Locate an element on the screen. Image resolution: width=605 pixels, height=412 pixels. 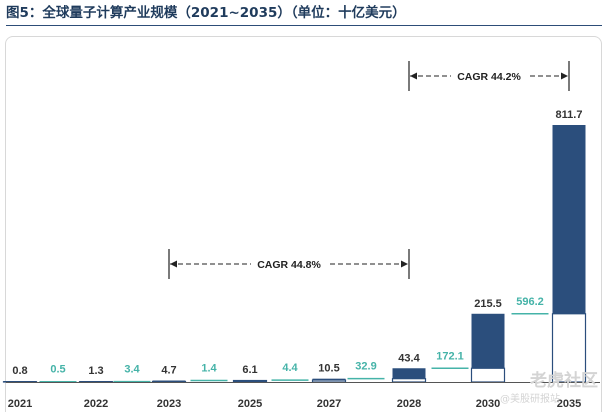
increase-label: 0.5 is located at coordinates (57, 370).